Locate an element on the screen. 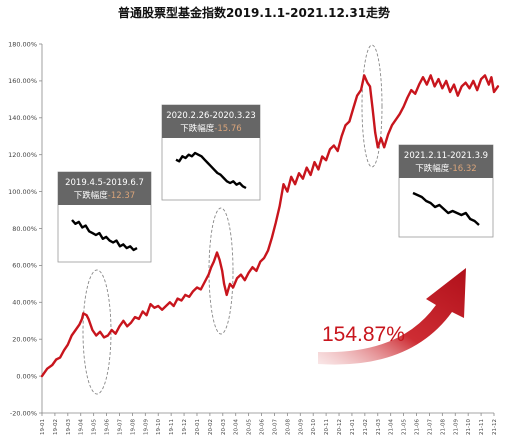 Image resolution: width=508 pixels, height=446 pixels. arrow-icon is located at coordinates (392, 316).